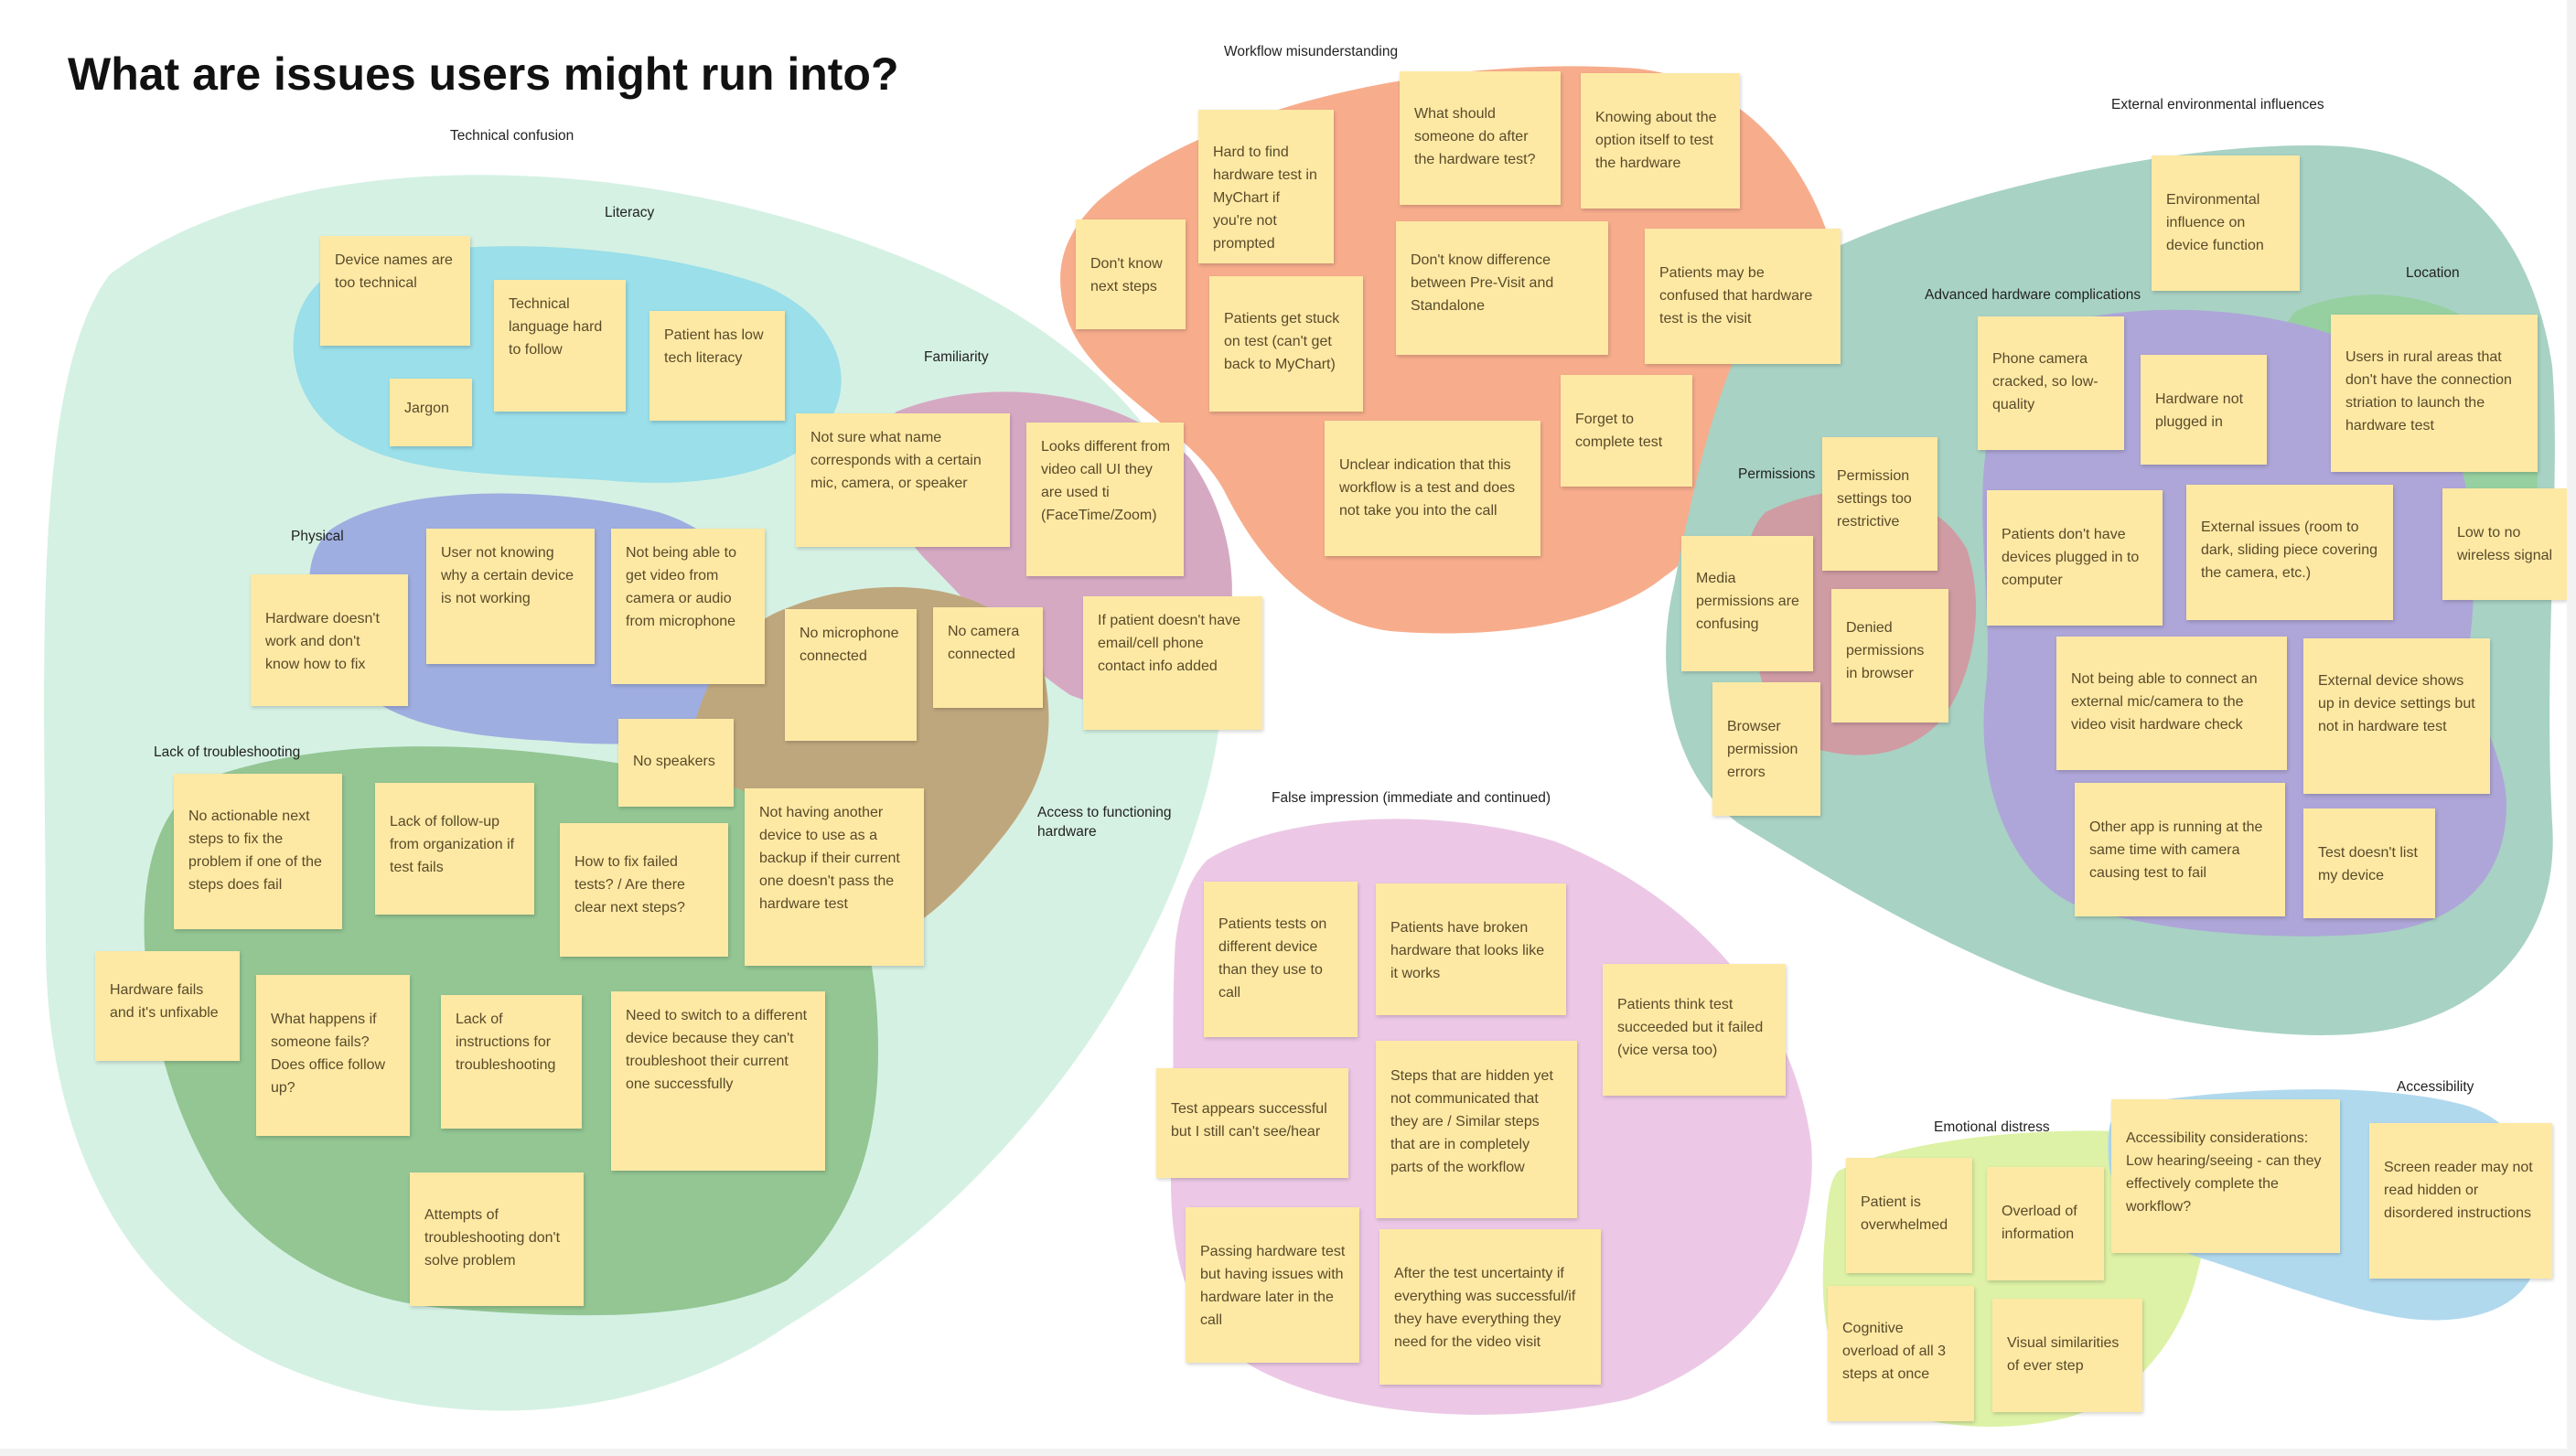 The width and height of the screenshot is (2576, 1456). I want to click on sticky-note: Lack of instructions for troubleshooting, so click(511, 1062).